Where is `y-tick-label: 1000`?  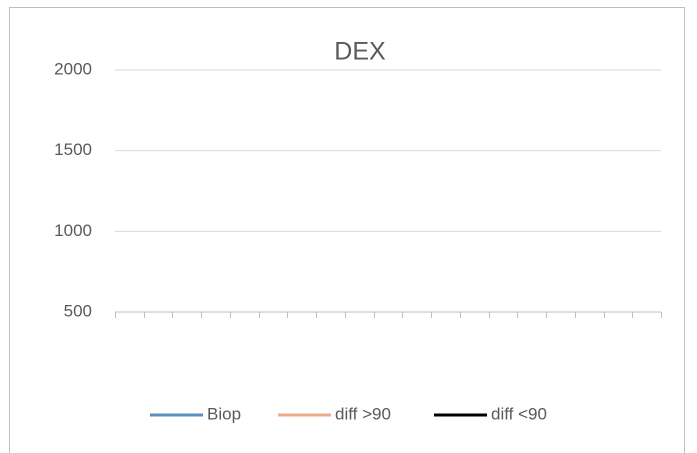
y-tick-label: 1000 is located at coordinates (73, 230).